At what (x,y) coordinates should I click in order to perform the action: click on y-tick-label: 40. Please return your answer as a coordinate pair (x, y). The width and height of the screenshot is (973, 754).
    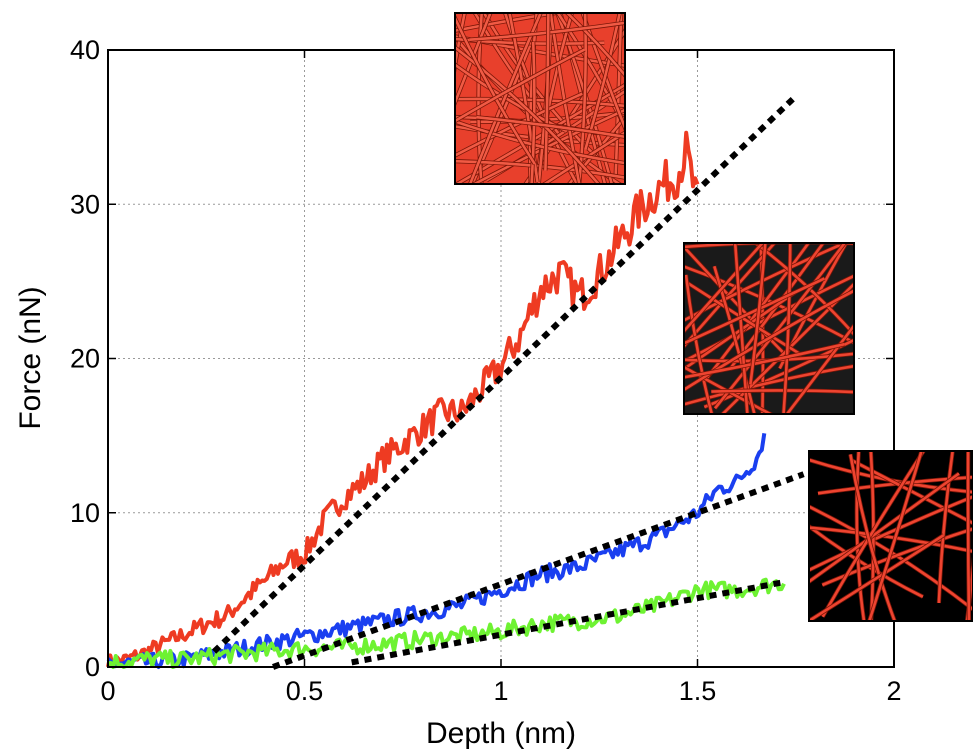
    Looking at the image, I should click on (85, 50).